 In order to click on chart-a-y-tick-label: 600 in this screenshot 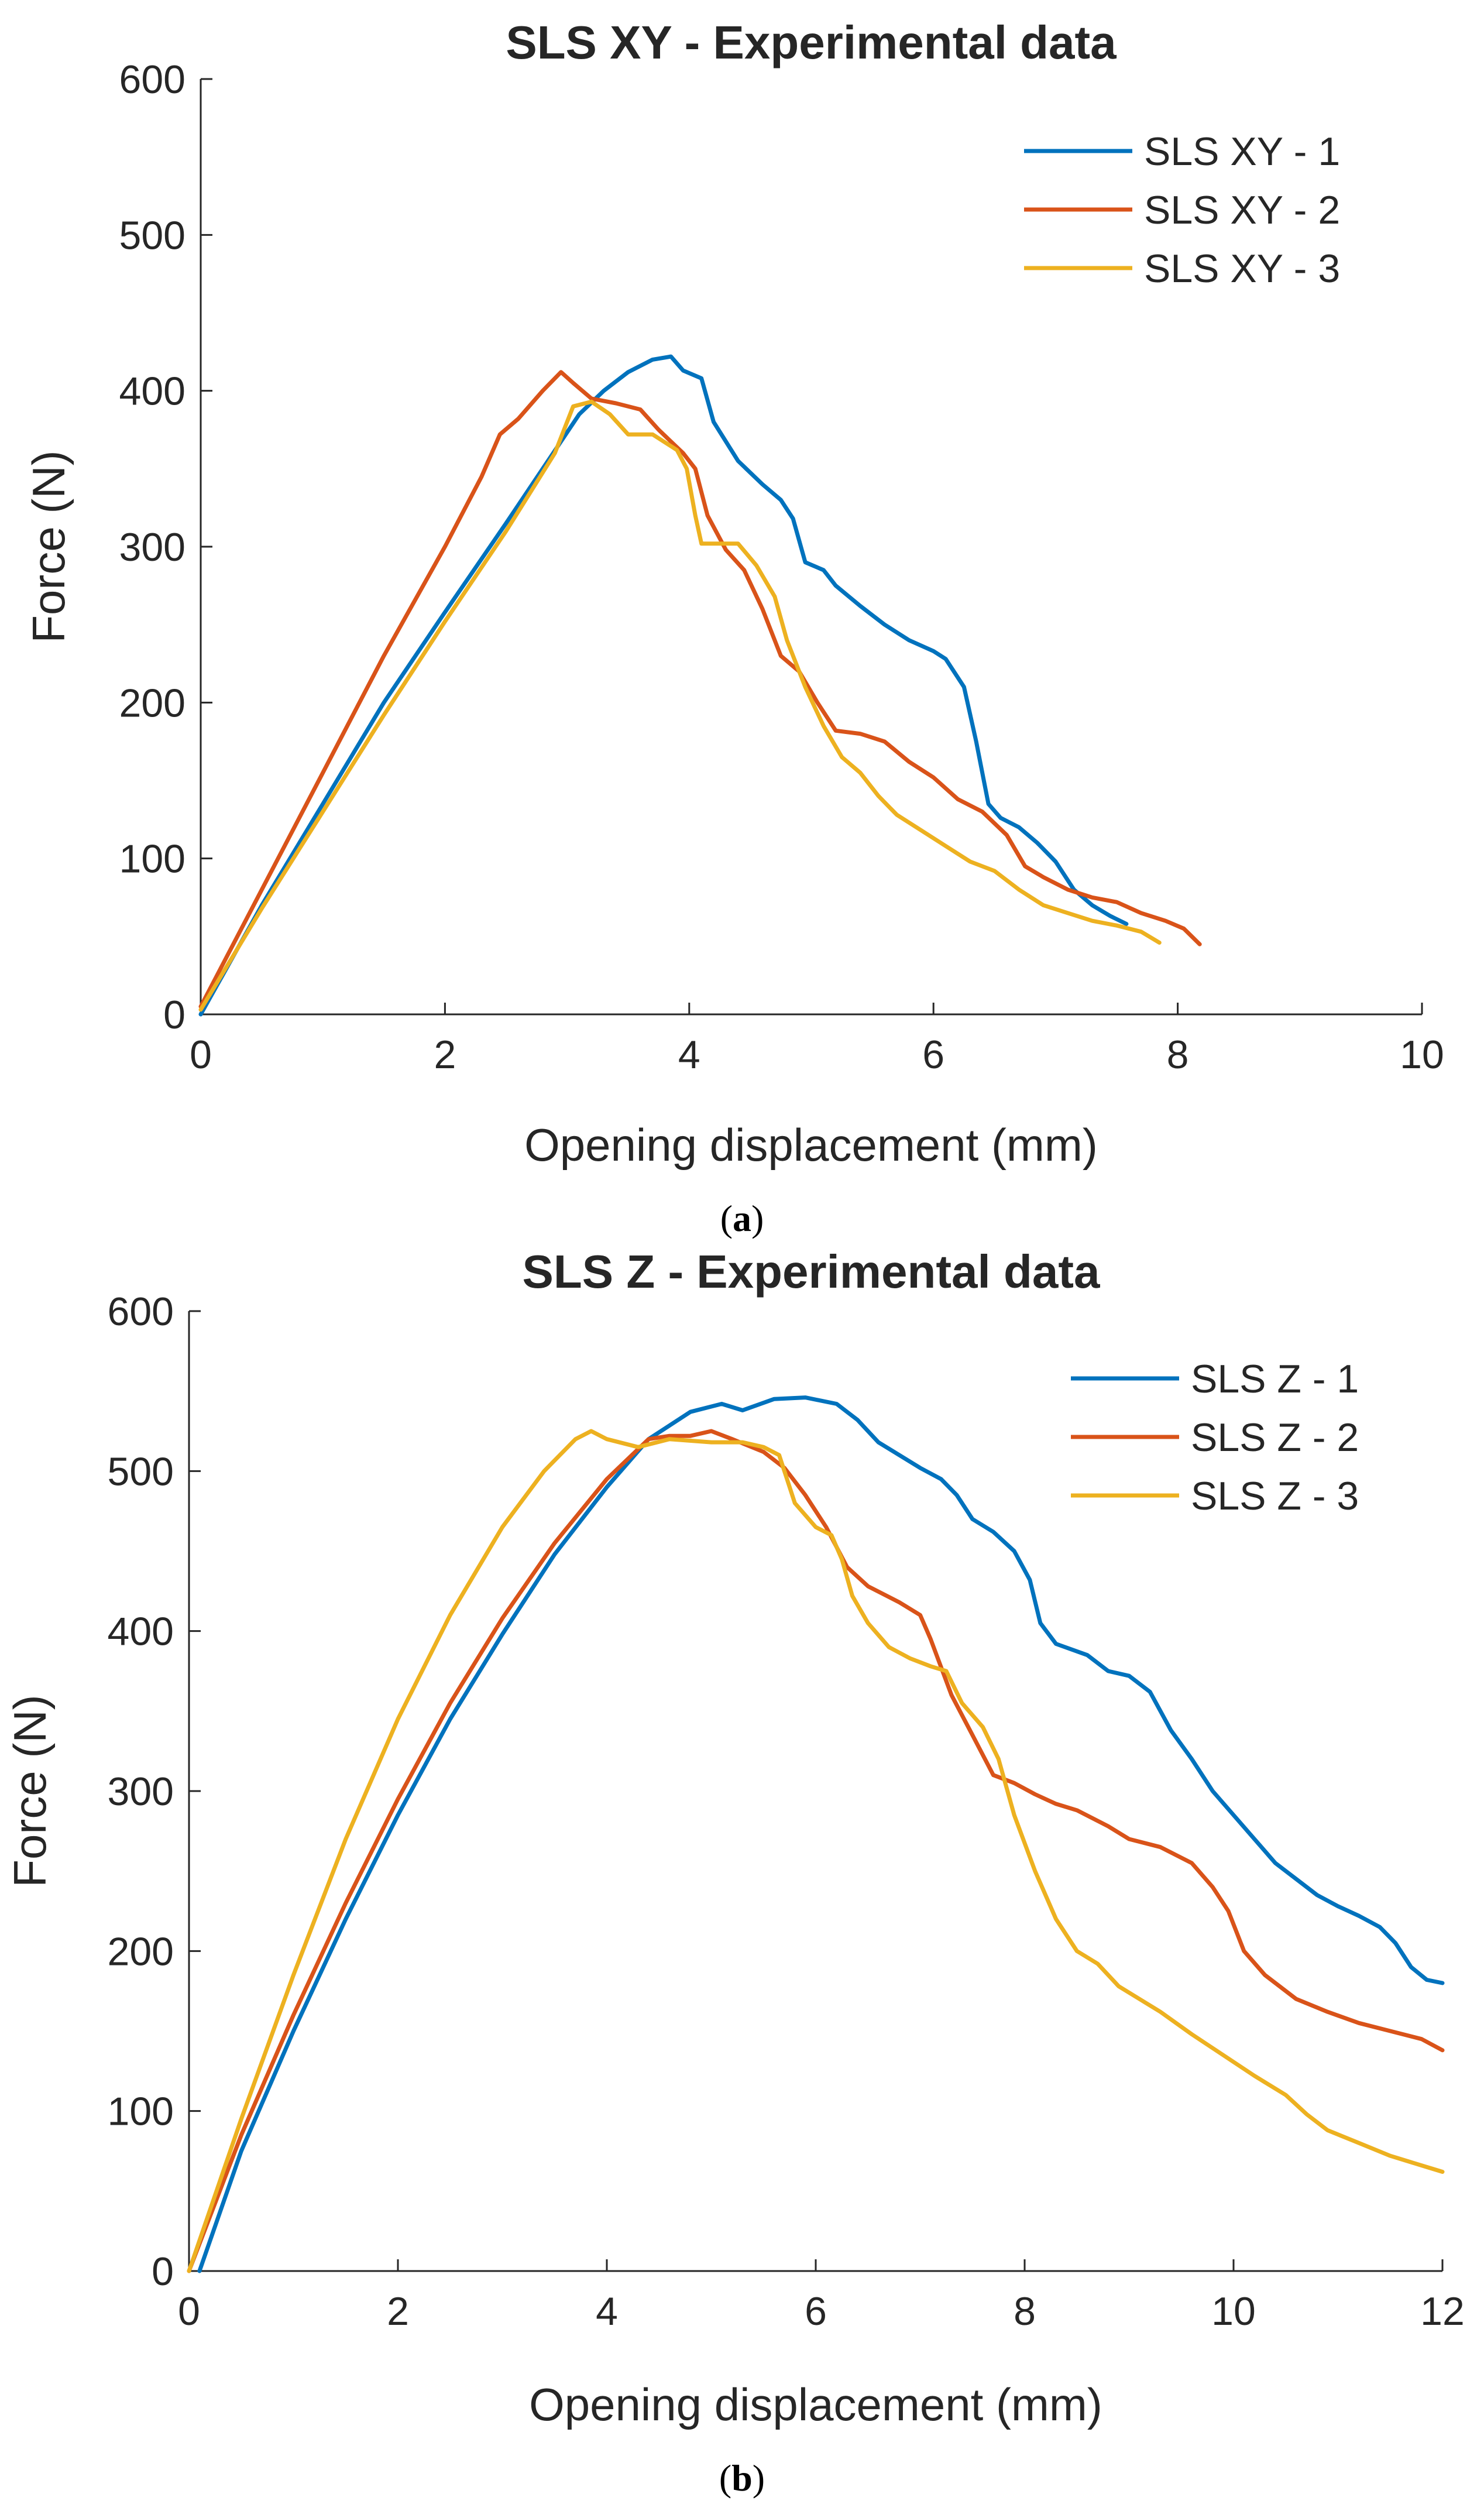, I will do `click(152, 79)`.